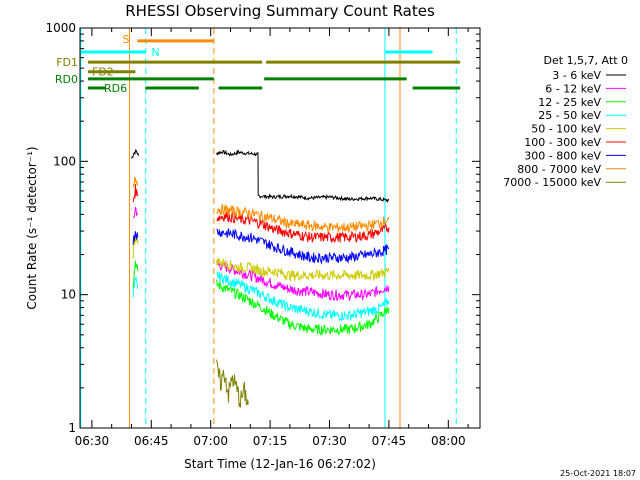 The image size is (640, 480). What do you see at coordinates (92, 441) in the screenshot?
I see `x-tick-label: 06:30` at bounding box center [92, 441].